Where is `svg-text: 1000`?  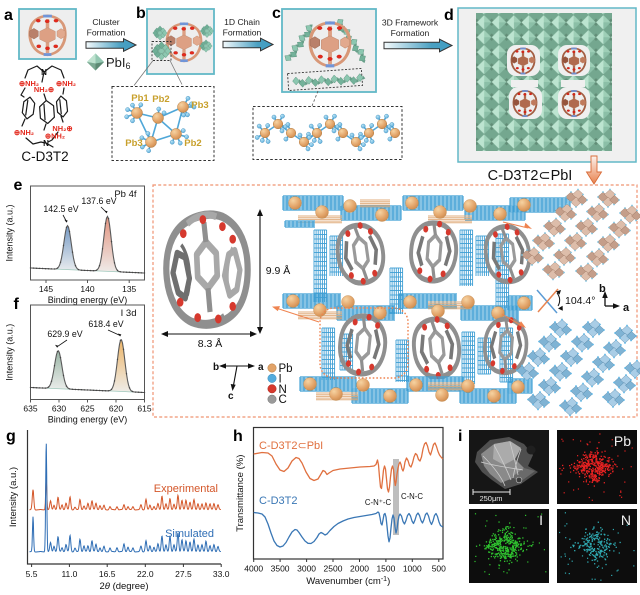 svg-text: 1000 is located at coordinates (412, 569).